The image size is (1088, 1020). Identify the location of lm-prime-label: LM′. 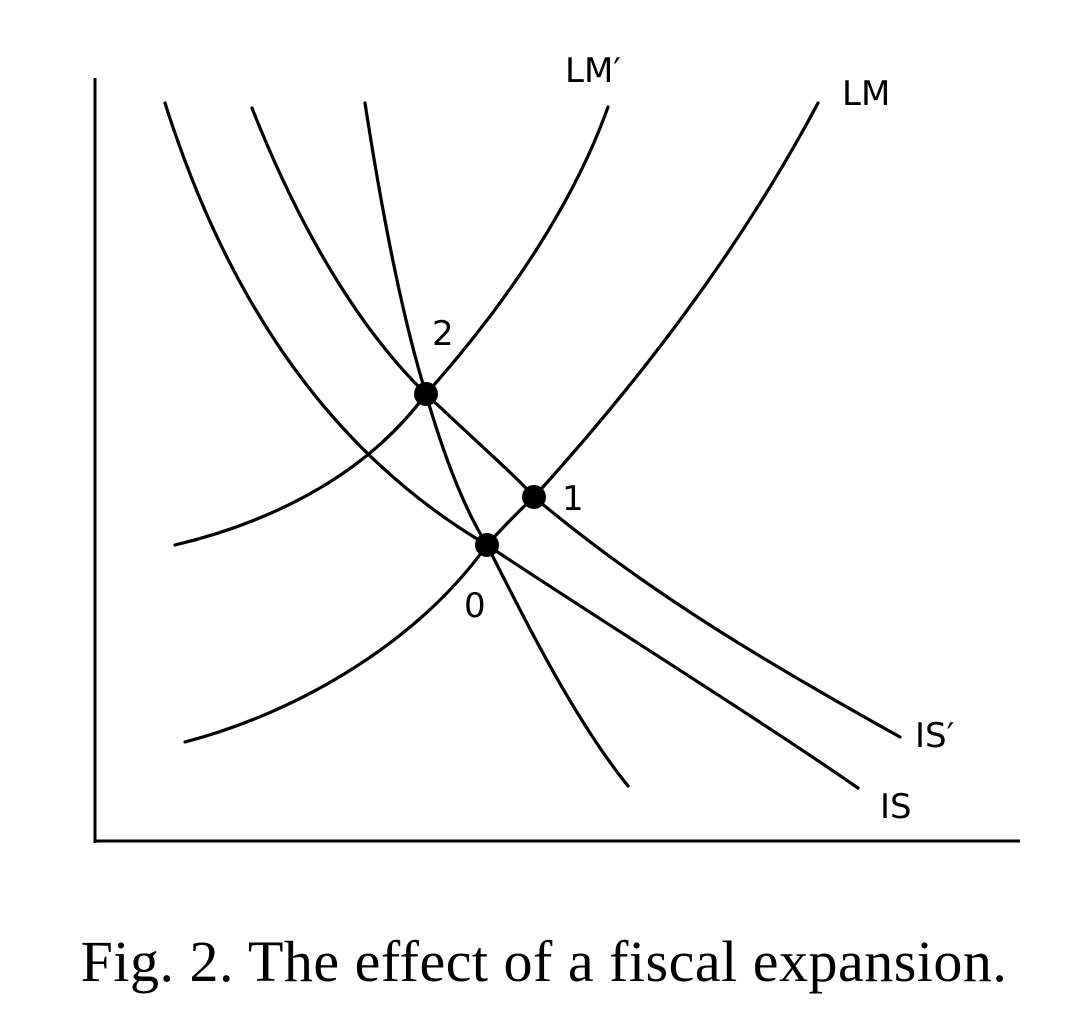
(593, 71).